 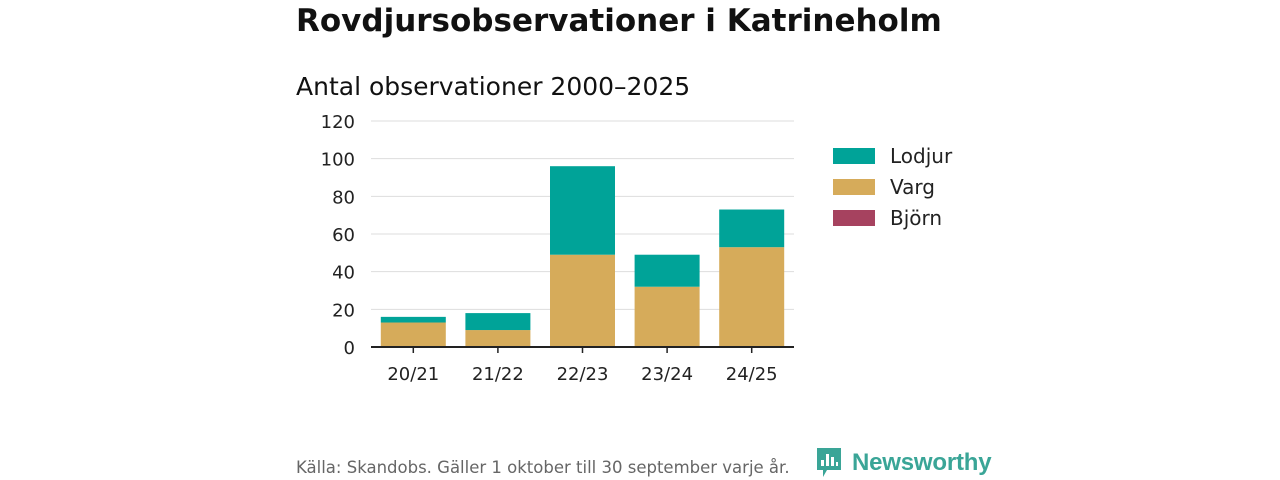 What do you see at coordinates (829, 462) in the screenshot?
I see `bar-chart-icon` at bounding box center [829, 462].